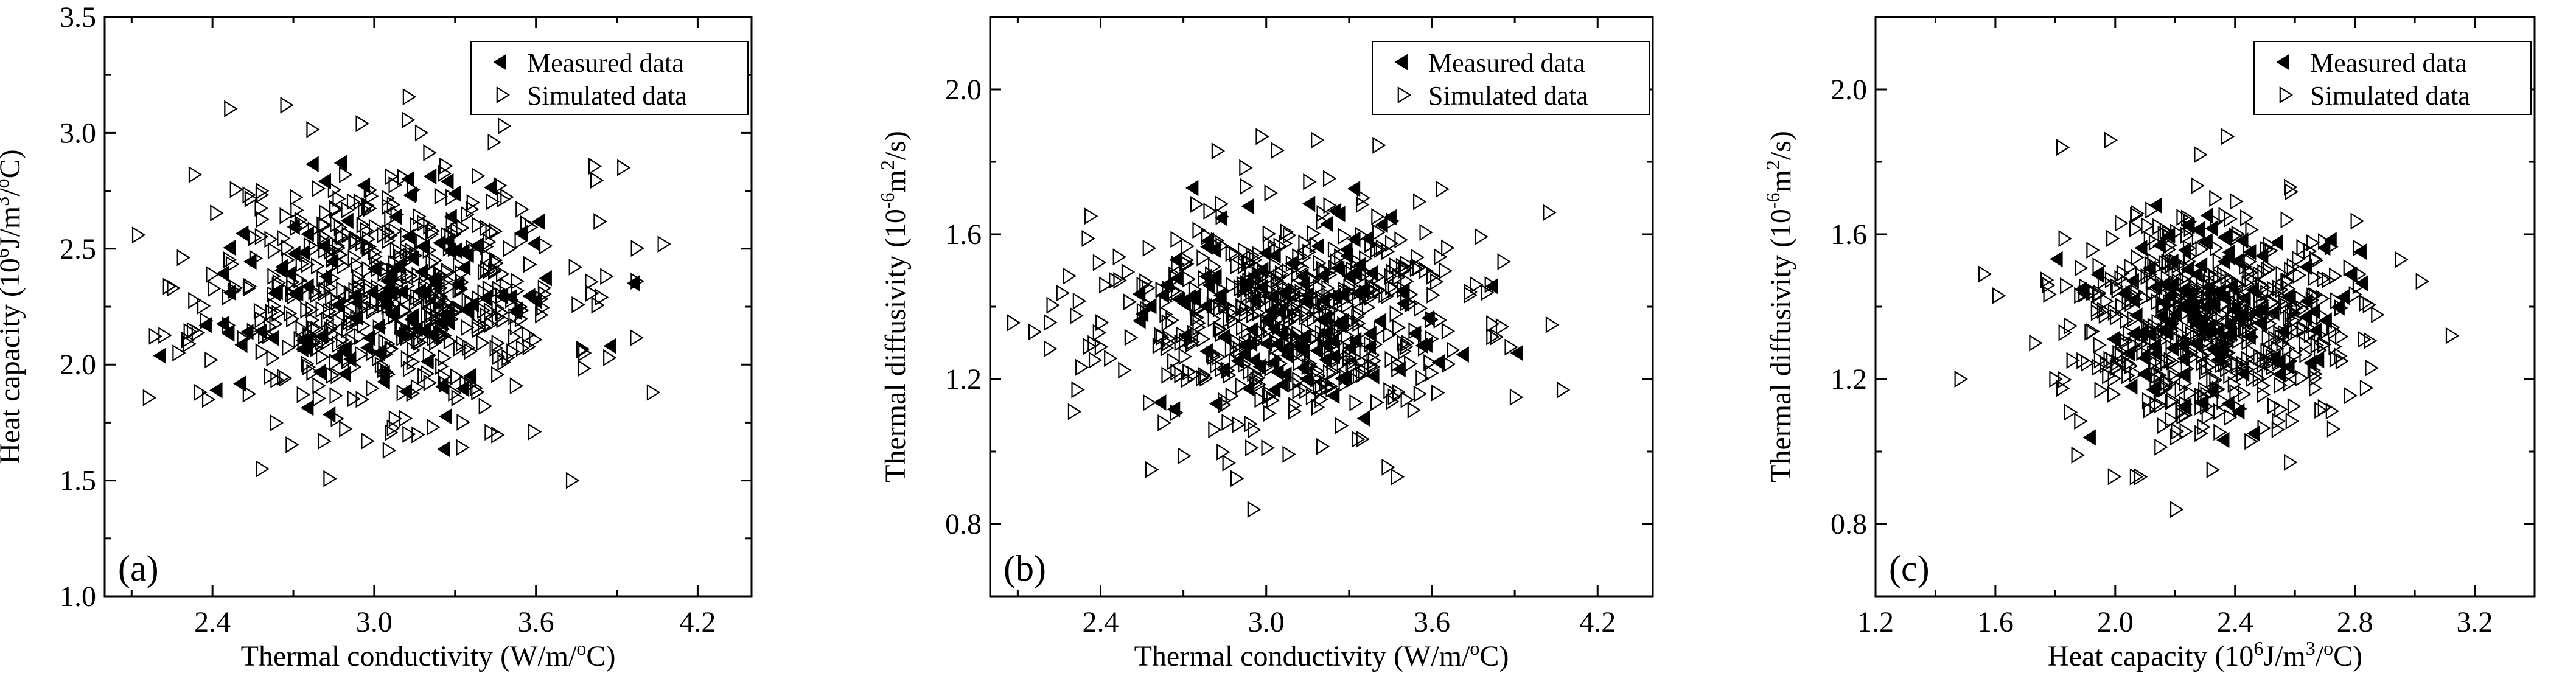 This screenshot has height=687, width=2576. I want to click on legend-measured-marker, so click(1401, 63).